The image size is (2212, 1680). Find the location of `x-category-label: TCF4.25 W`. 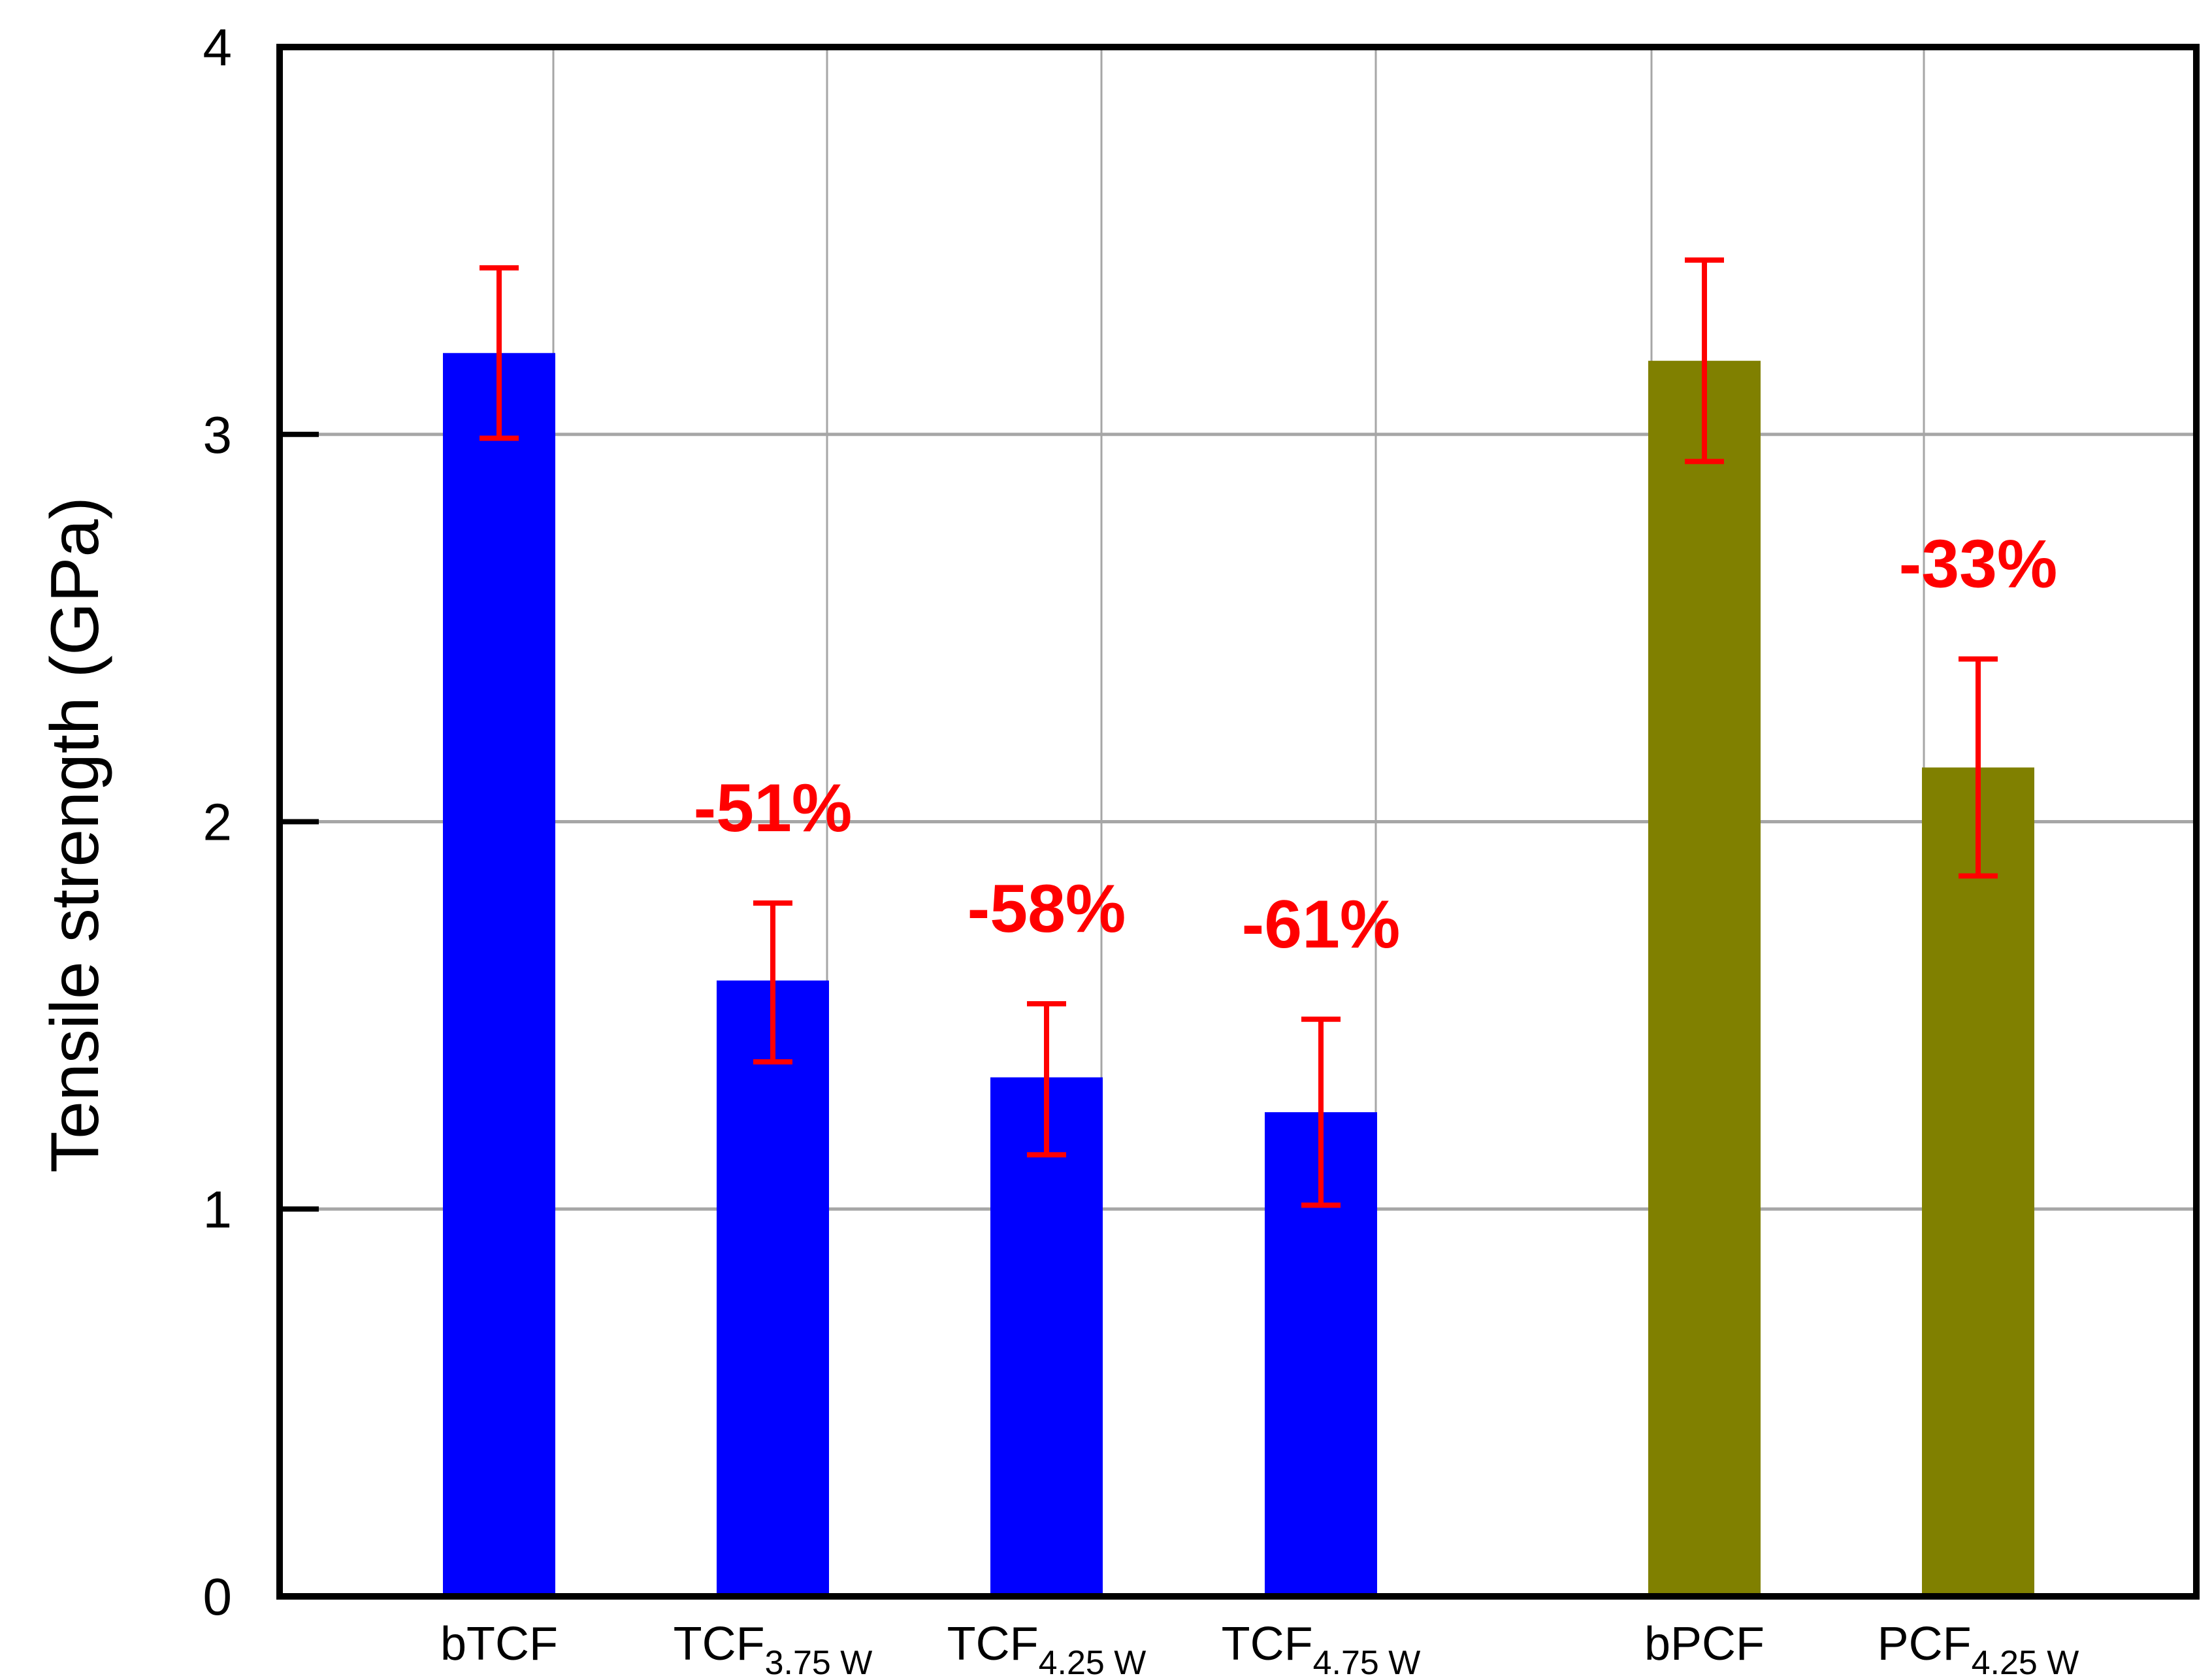

x-category-label: TCF4.25 W is located at coordinates (1047, 1649).